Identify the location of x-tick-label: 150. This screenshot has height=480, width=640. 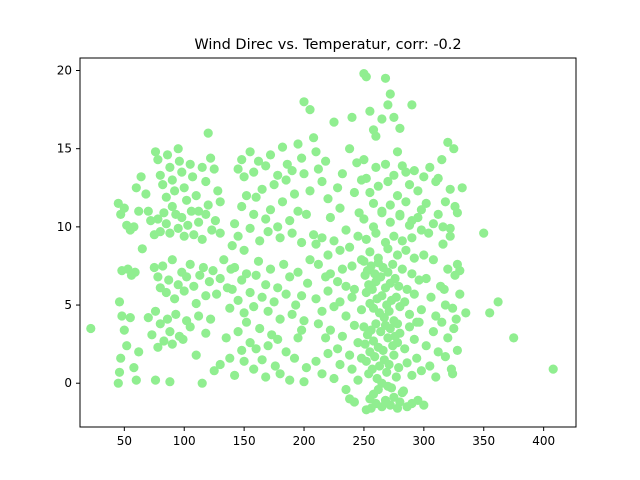
(244, 441).